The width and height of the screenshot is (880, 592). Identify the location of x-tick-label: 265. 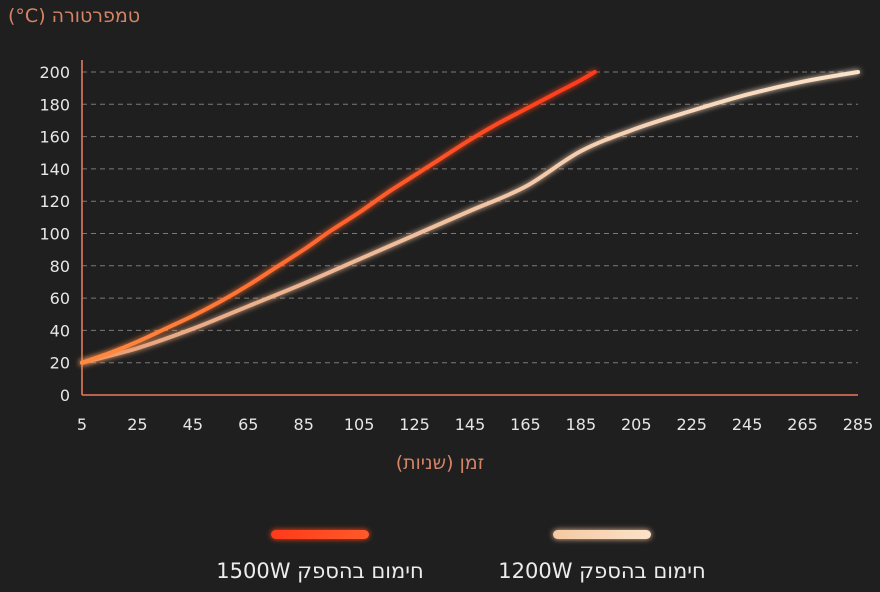
(802, 424).